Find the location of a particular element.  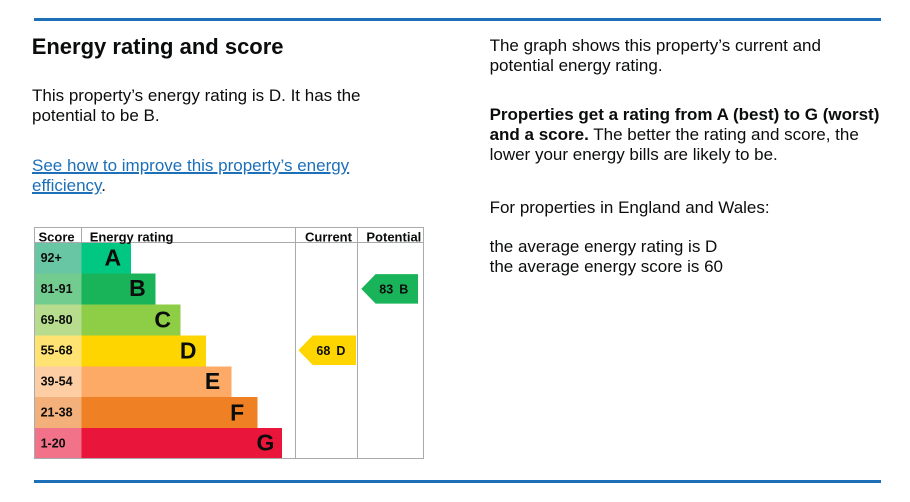

svg-text: 68 is located at coordinates (323, 352).